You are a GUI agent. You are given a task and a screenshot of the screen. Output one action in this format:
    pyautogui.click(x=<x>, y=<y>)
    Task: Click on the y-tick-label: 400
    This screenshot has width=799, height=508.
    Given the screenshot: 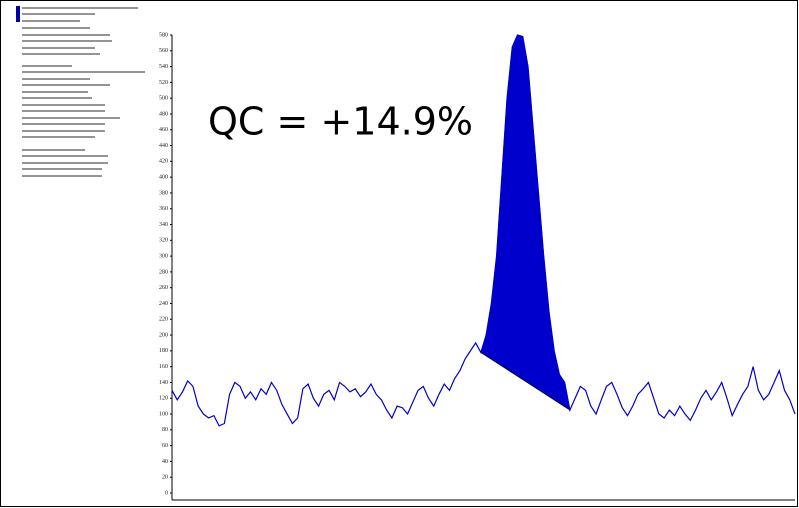 What is the action you would take?
    pyautogui.click(x=163, y=178)
    